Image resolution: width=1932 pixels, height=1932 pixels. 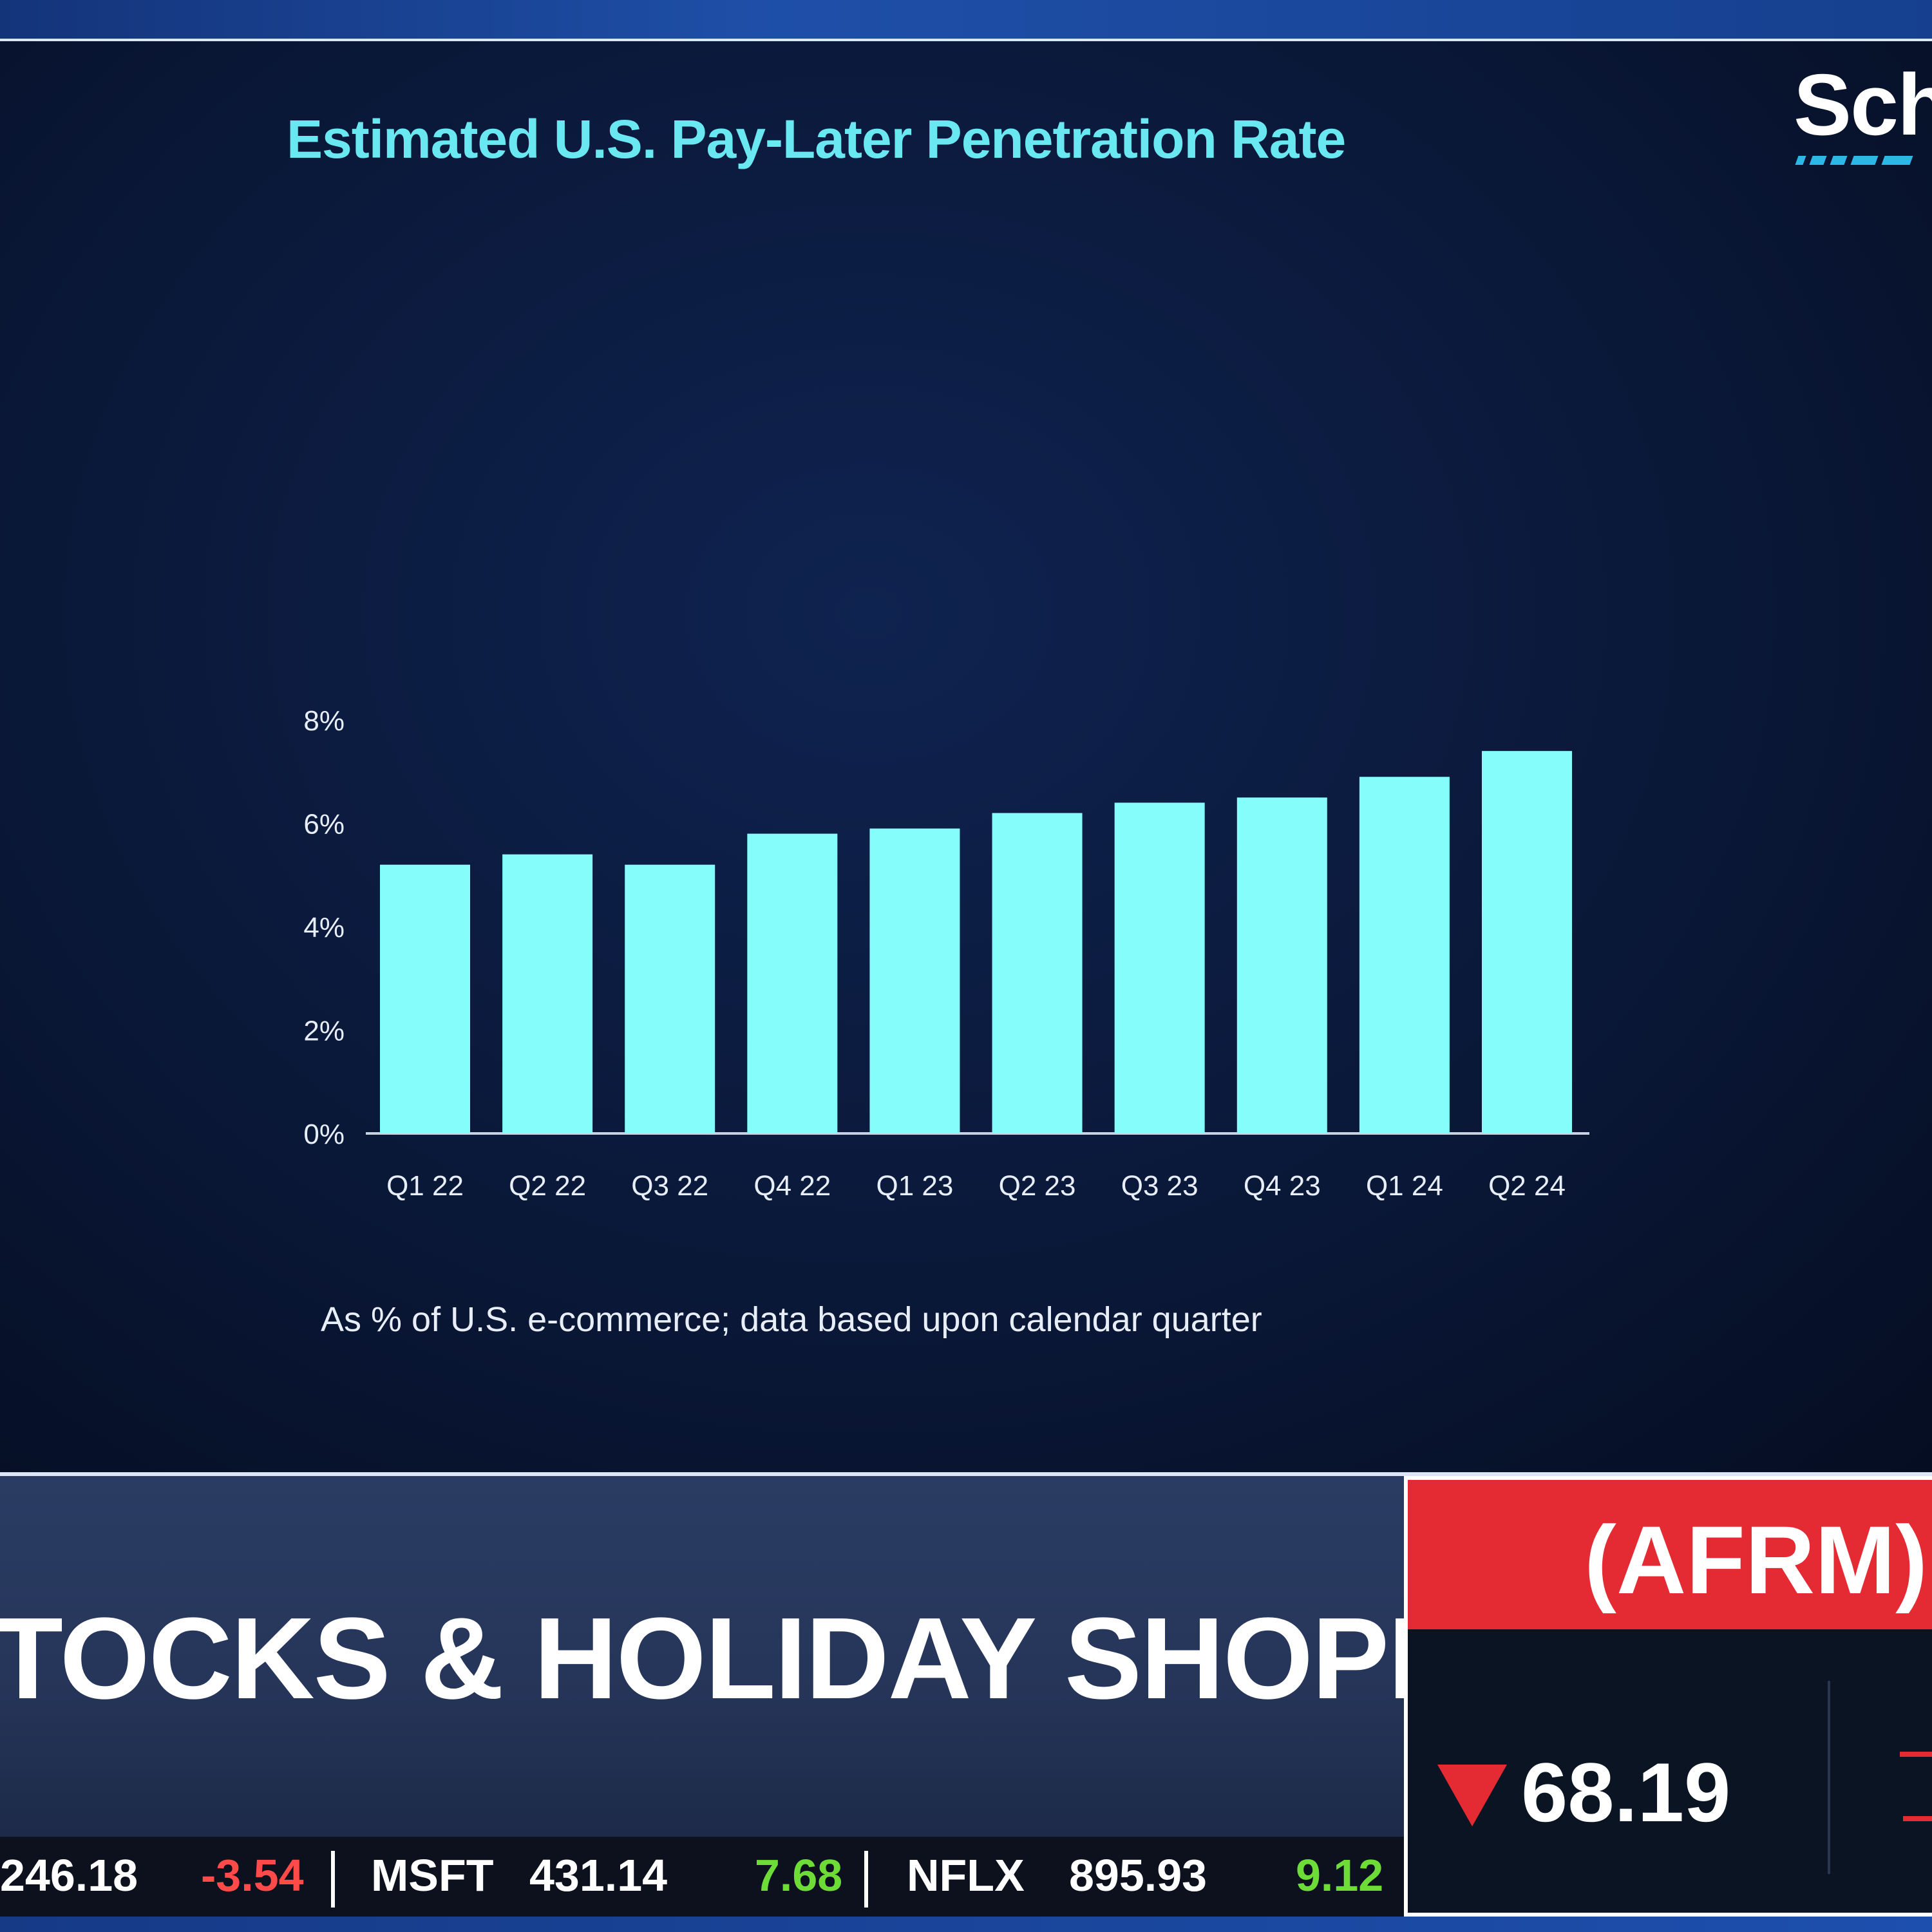 What do you see at coordinates (1340, 1875) in the screenshot?
I see `ticker-change-2: 9.12` at bounding box center [1340, 1875].